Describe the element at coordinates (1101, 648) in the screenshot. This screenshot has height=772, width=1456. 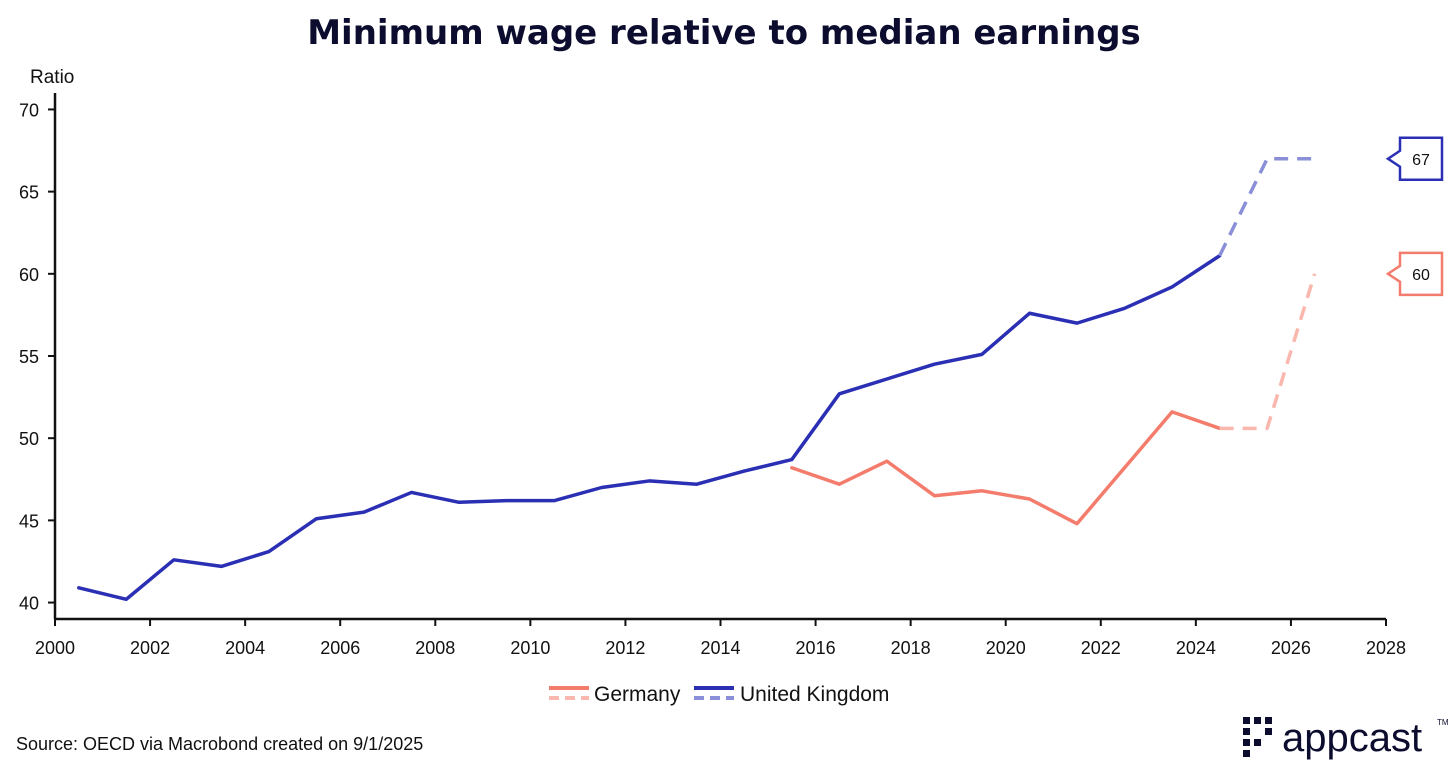
I see `x-tick-label: 2022` at that location.